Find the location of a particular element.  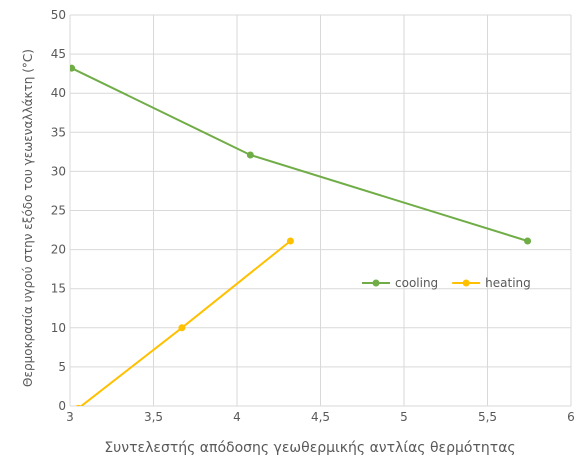

legend-label: heating is located at coordinates (508, 283).